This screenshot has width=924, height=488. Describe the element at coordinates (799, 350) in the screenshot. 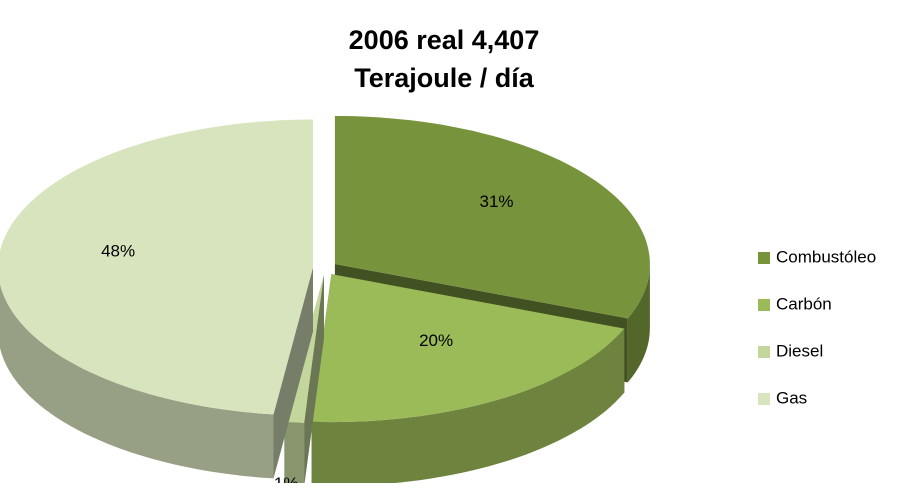

I see `legend-label: Diesel` at that location.